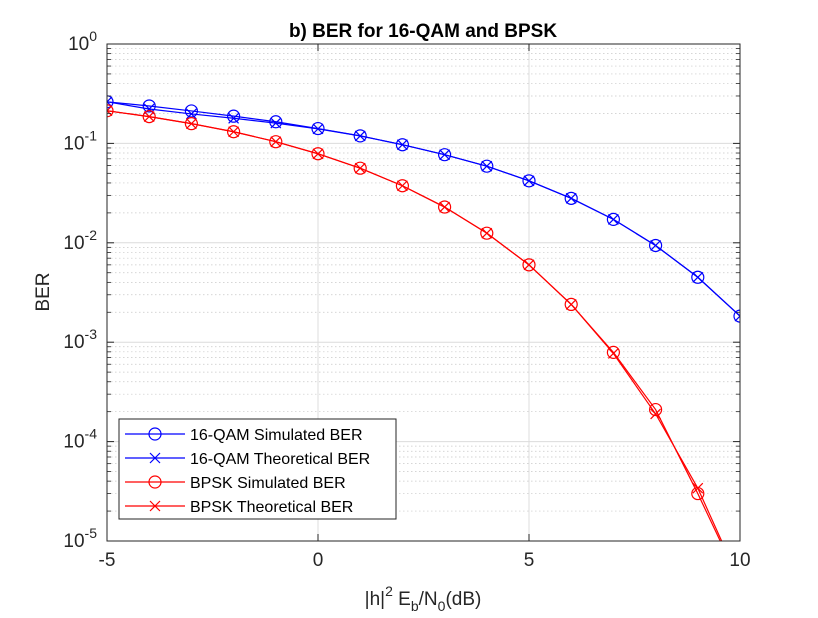 This screenshot has width=818, height=618. I want to click on x-axis-label-sup: 2, so click(389, 591).